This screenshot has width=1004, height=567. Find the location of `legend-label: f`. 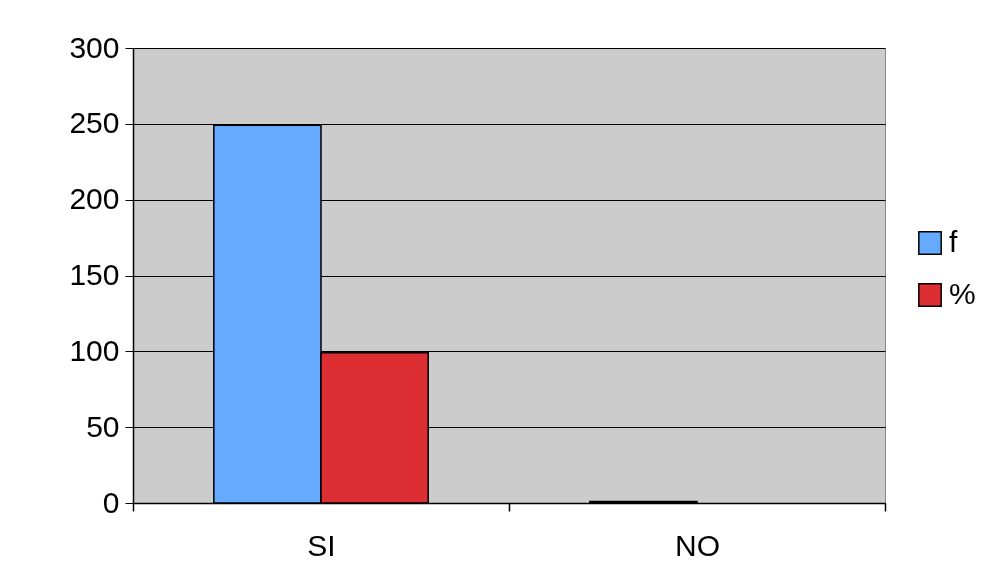

legend-label: f is located at coordinates (953, 241).